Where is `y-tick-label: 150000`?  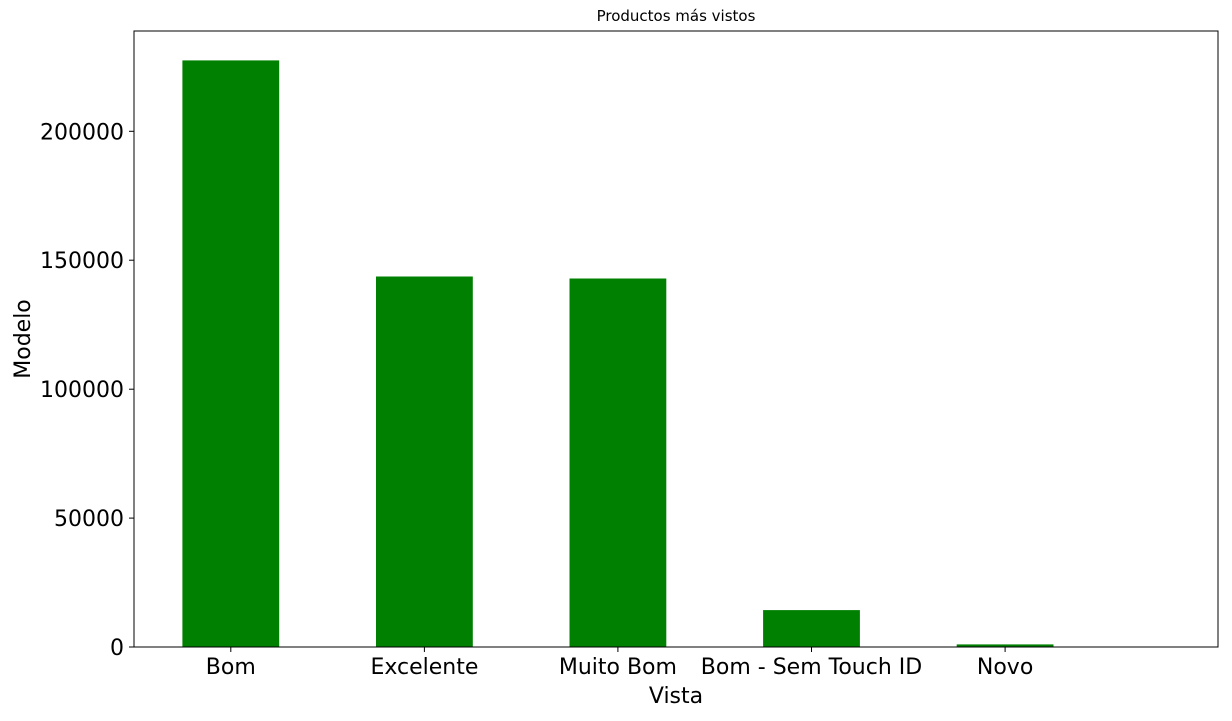 y-tick-label: 150000 is located at coordinates (82, 261).